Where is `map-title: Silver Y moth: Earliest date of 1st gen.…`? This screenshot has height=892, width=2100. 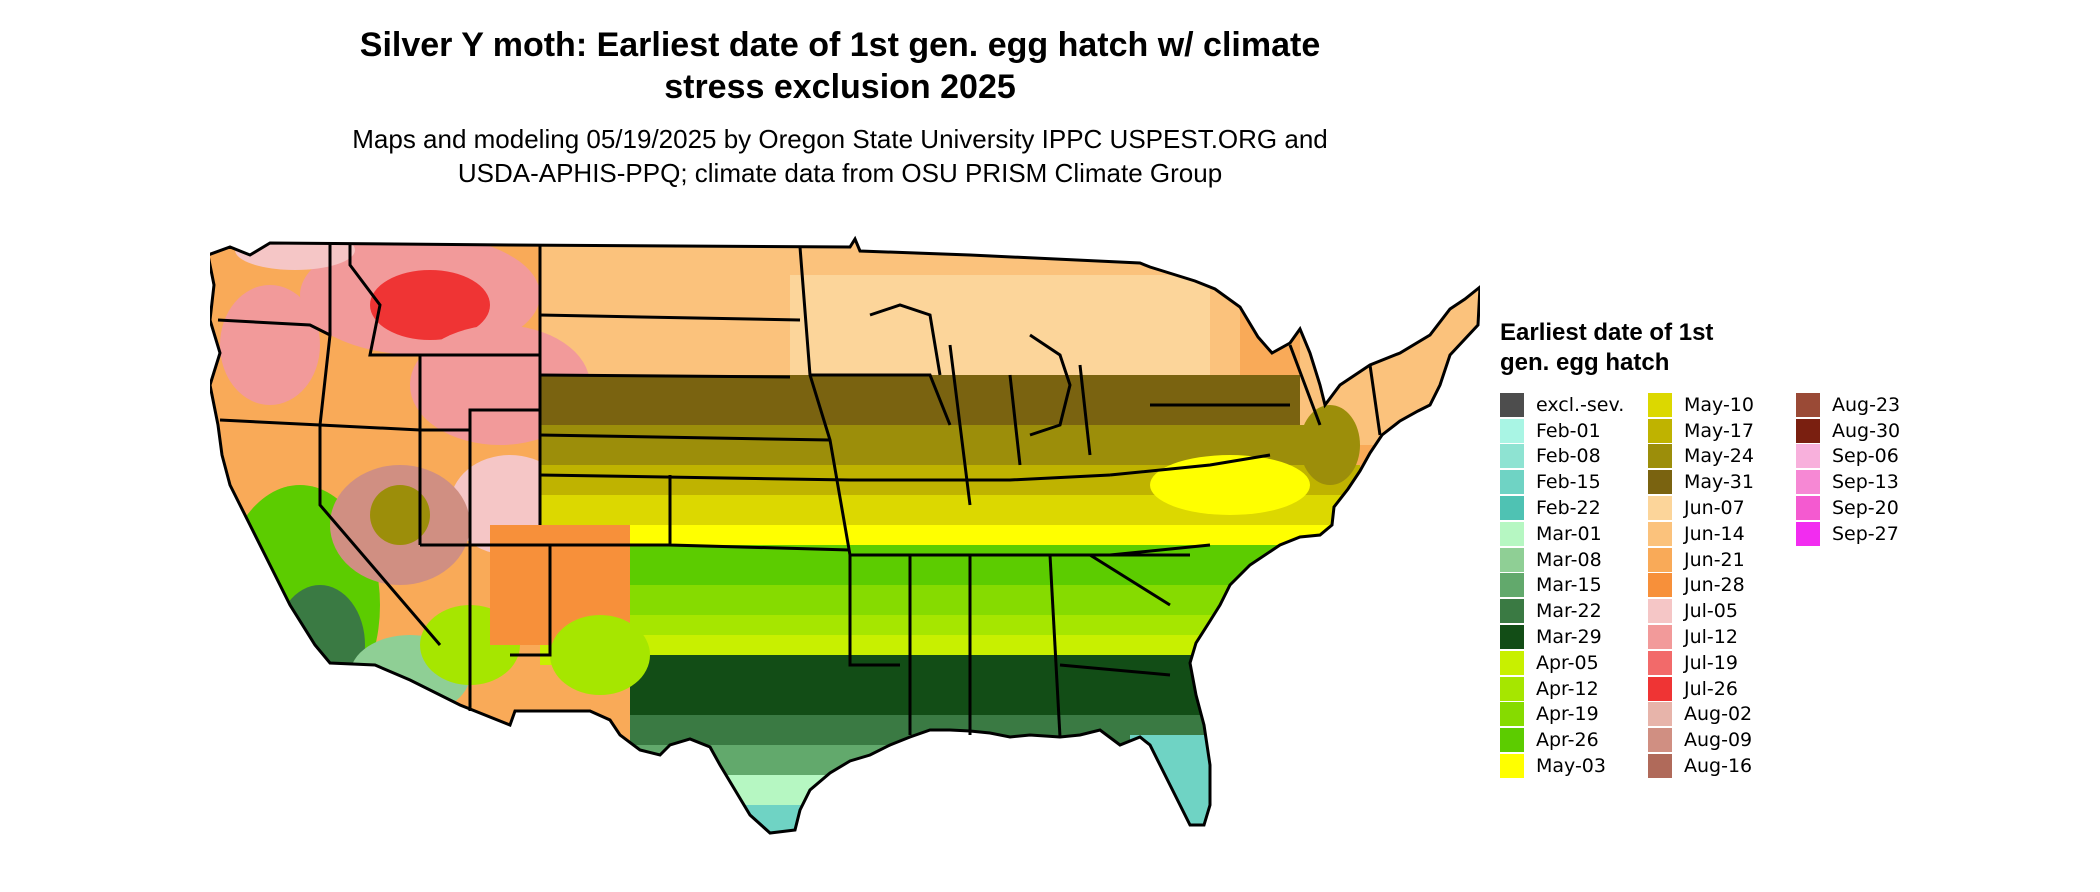 map-title: Silver Y moth: Earliest date of 1st gen.… is located at coordinates (840, 66).